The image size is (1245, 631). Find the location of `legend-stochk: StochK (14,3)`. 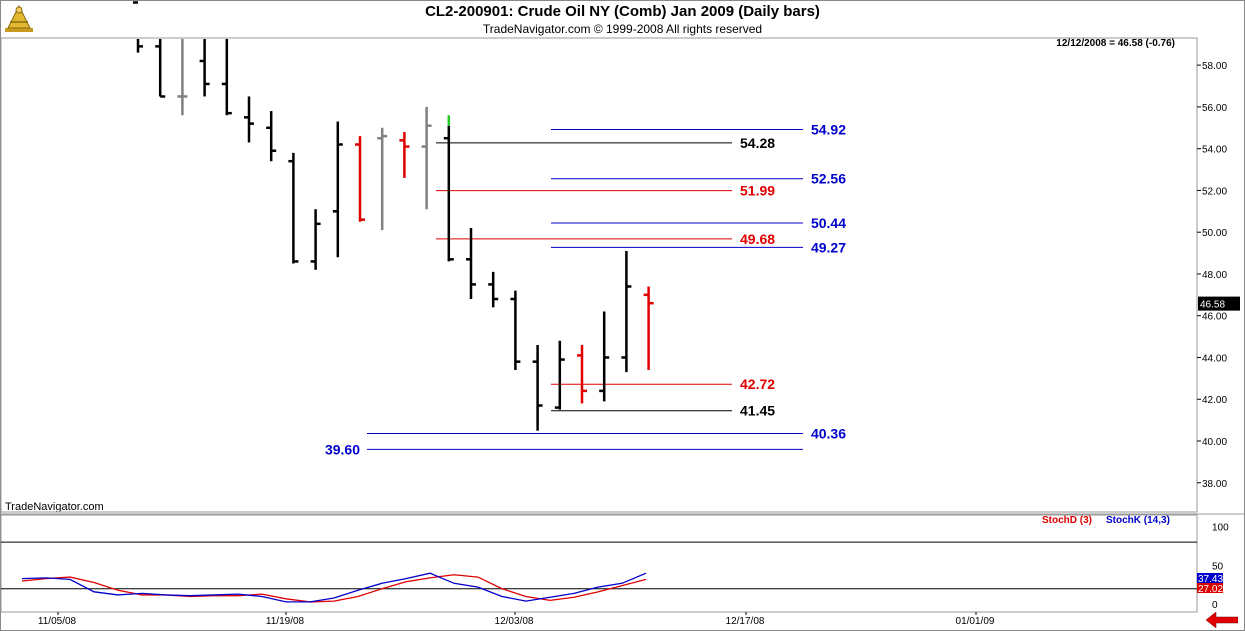

legend-stochk: StochK (14,3) is located at coordinates (1138, 520).